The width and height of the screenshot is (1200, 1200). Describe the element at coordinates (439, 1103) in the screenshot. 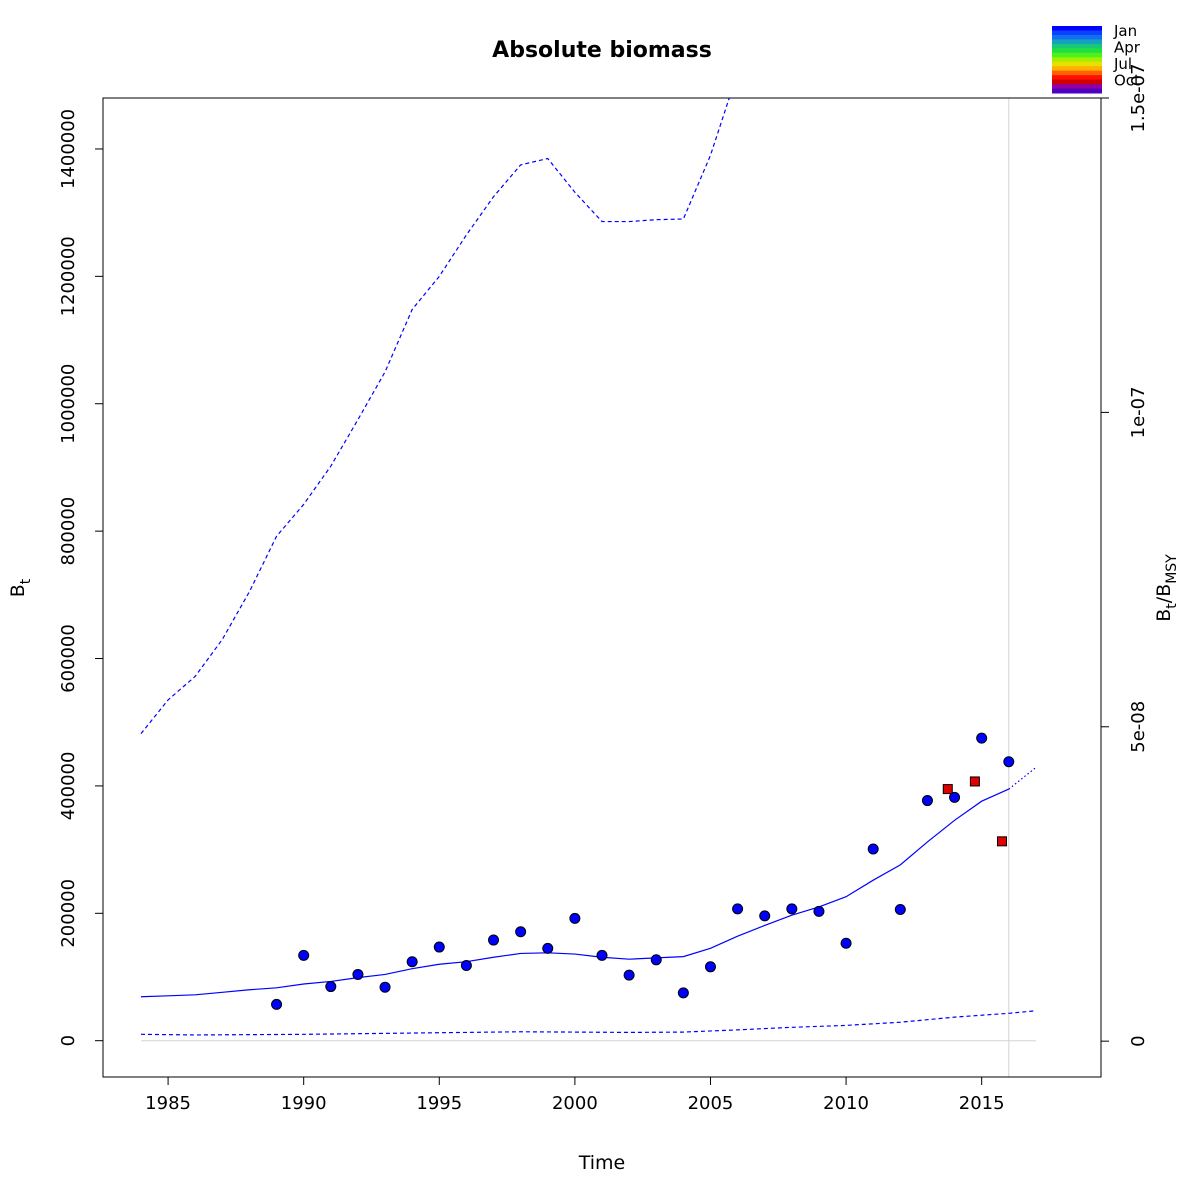

I see `x-tick-label: 1995` at that location.